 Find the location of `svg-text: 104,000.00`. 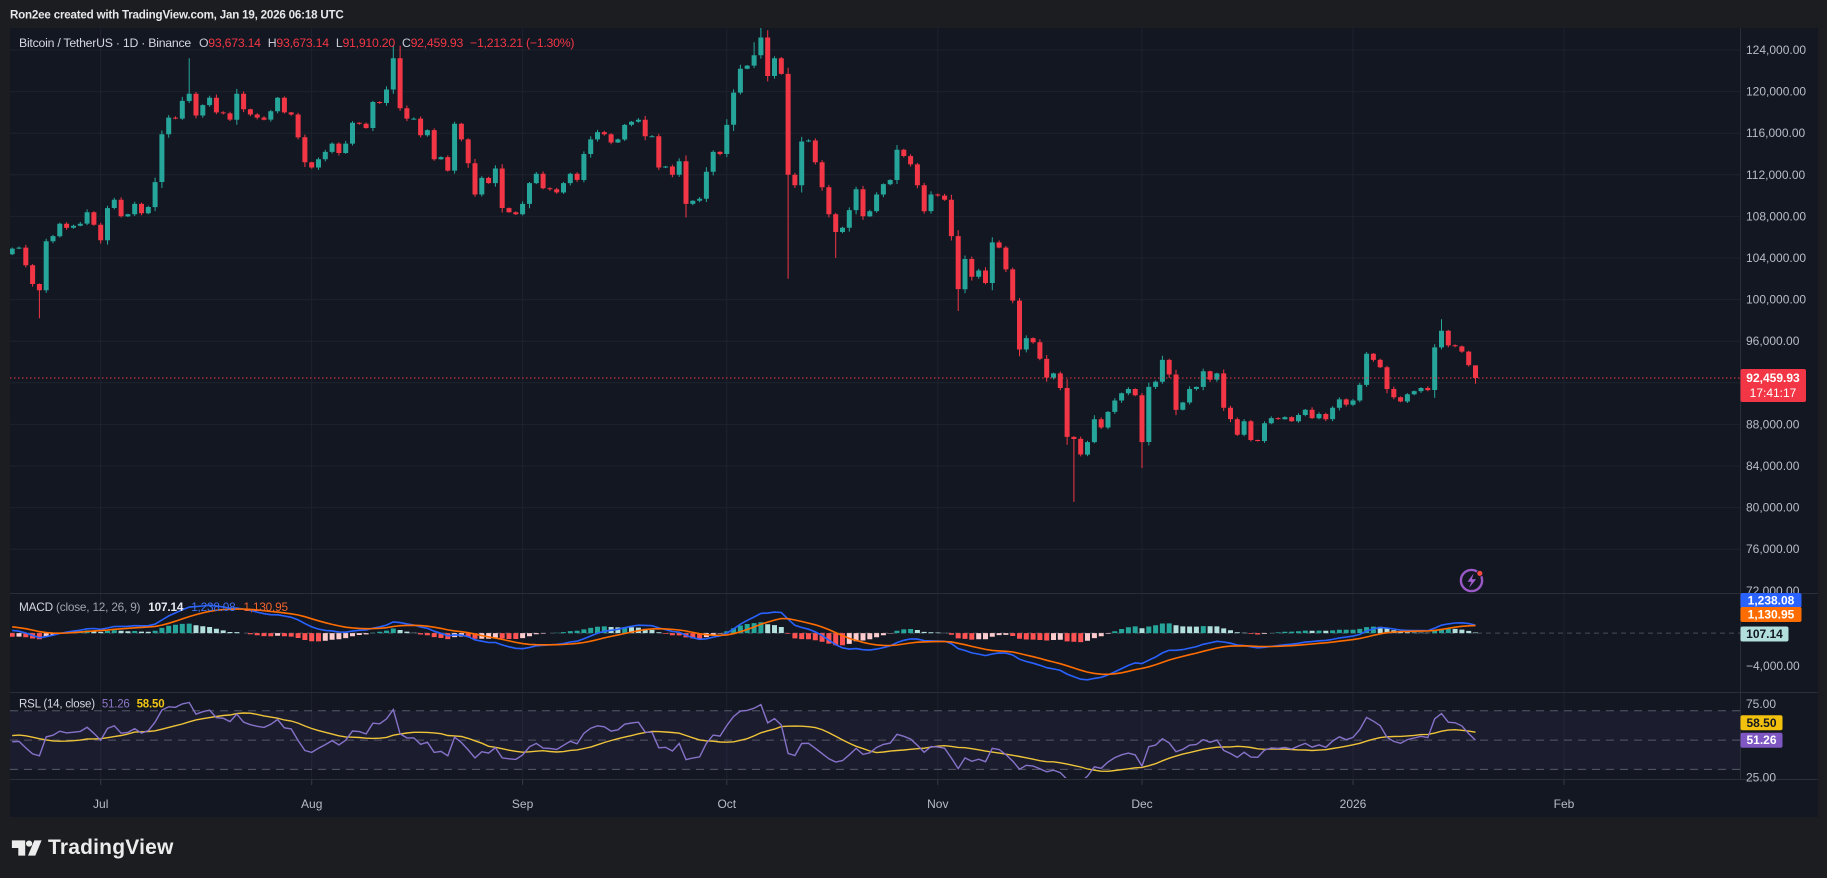

svg-text: 104,000.00 is located at coordinates (1776, 258).